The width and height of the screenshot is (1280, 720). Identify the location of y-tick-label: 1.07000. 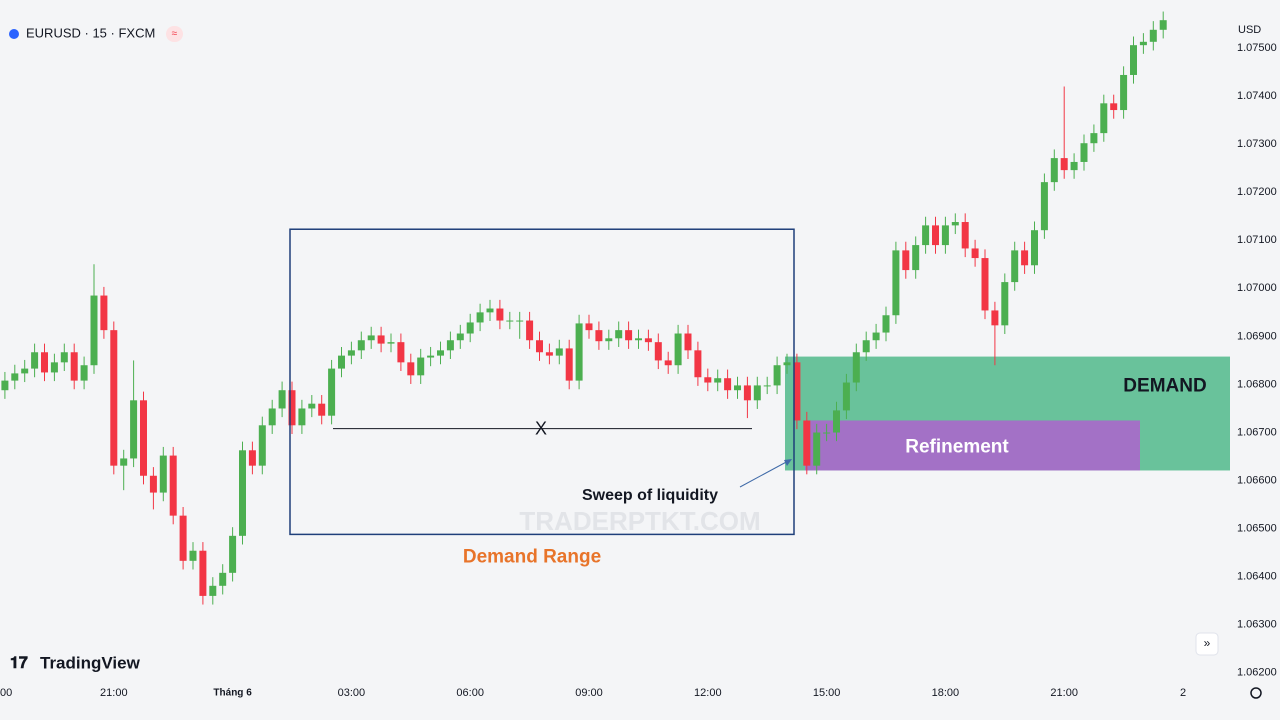
(1257, 288).